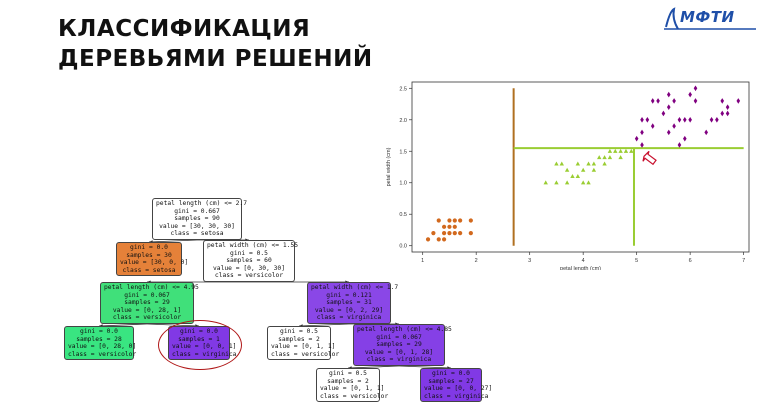 The width and height of the screenshot is (783, 411). Describe the element at coordinates (580, 268) in the screenshot. I see `x-axis-label: petal length (cm)` at that location.